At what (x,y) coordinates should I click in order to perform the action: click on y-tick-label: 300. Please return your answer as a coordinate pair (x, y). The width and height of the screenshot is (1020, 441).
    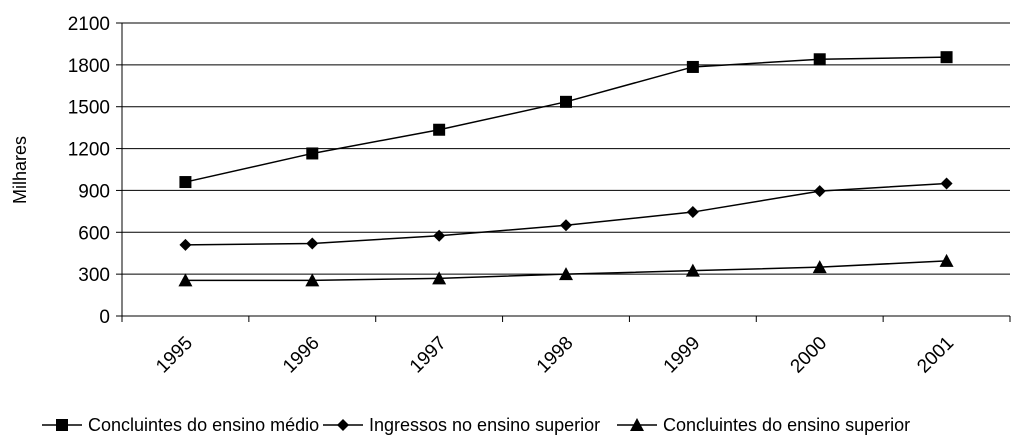
    Looking at the image, I should click on (94, 275).